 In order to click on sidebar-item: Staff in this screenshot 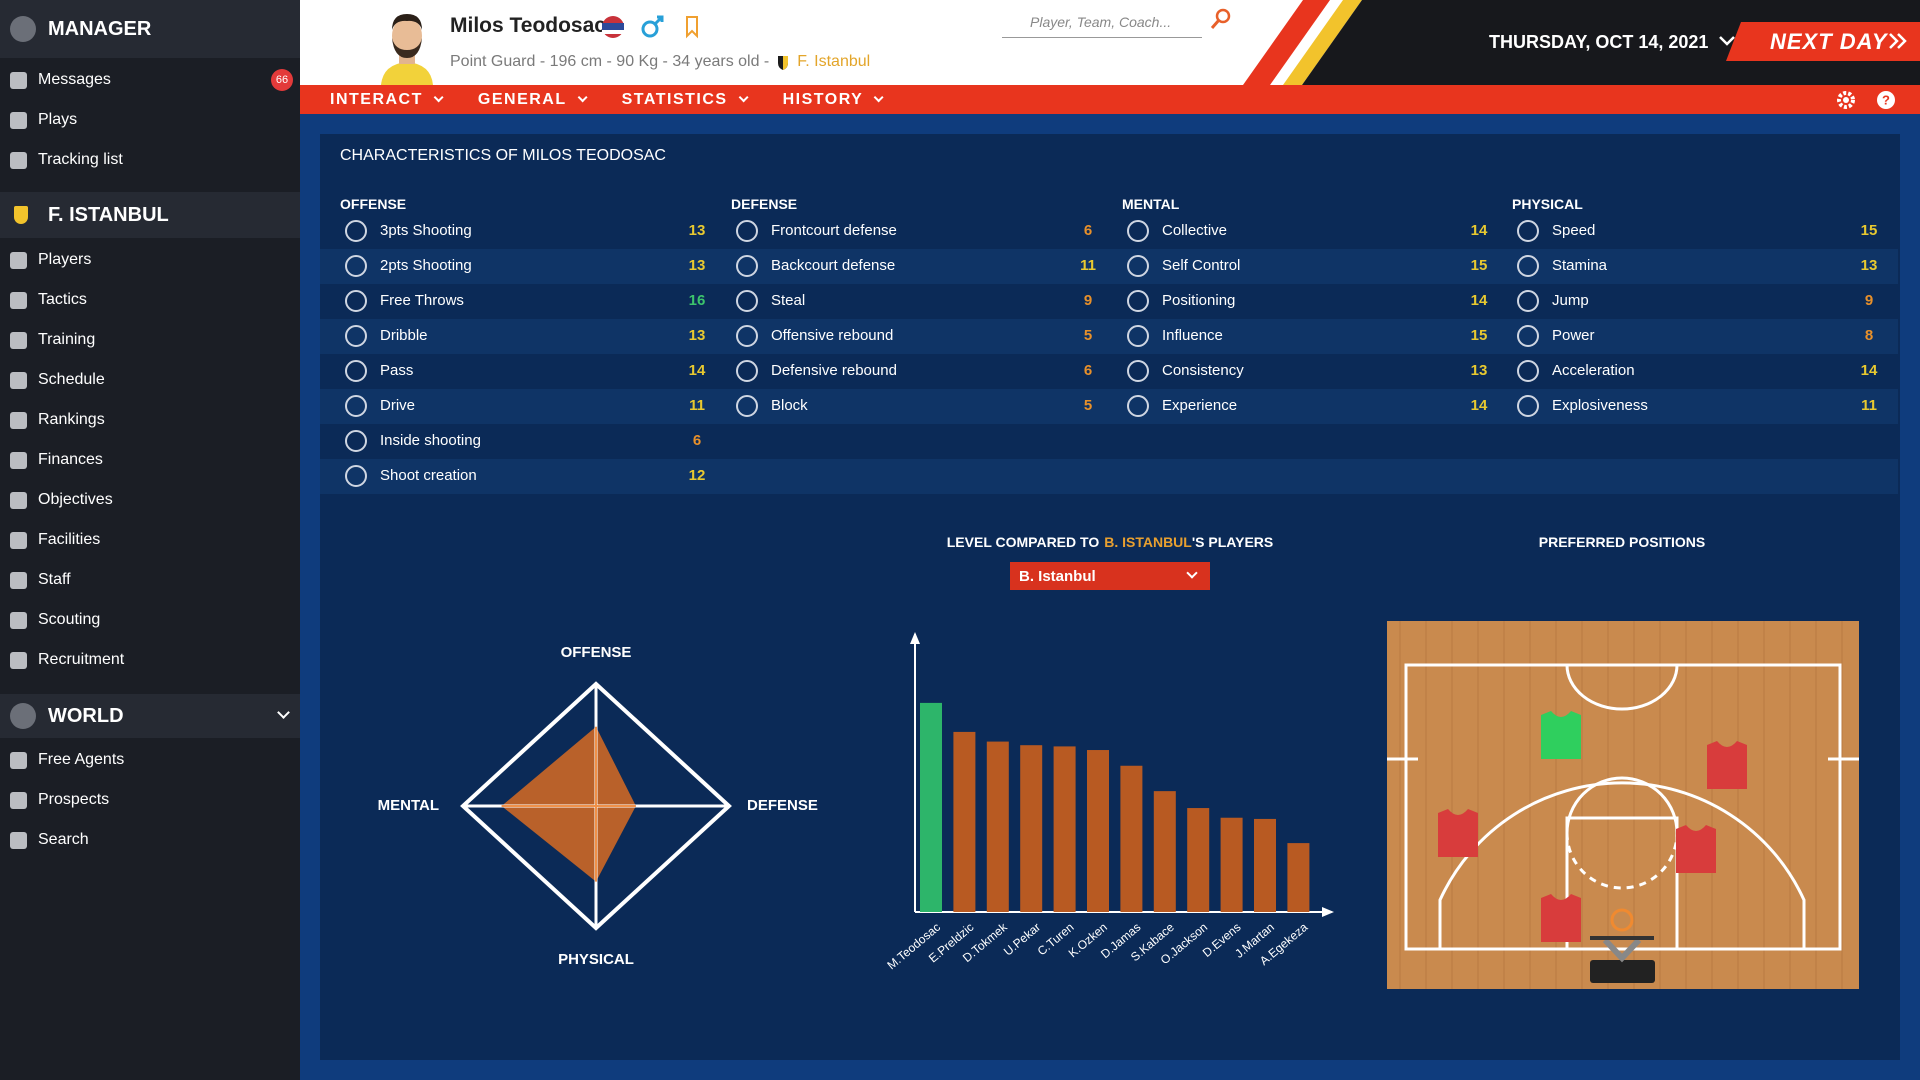, I will do `click(150, 580)`.